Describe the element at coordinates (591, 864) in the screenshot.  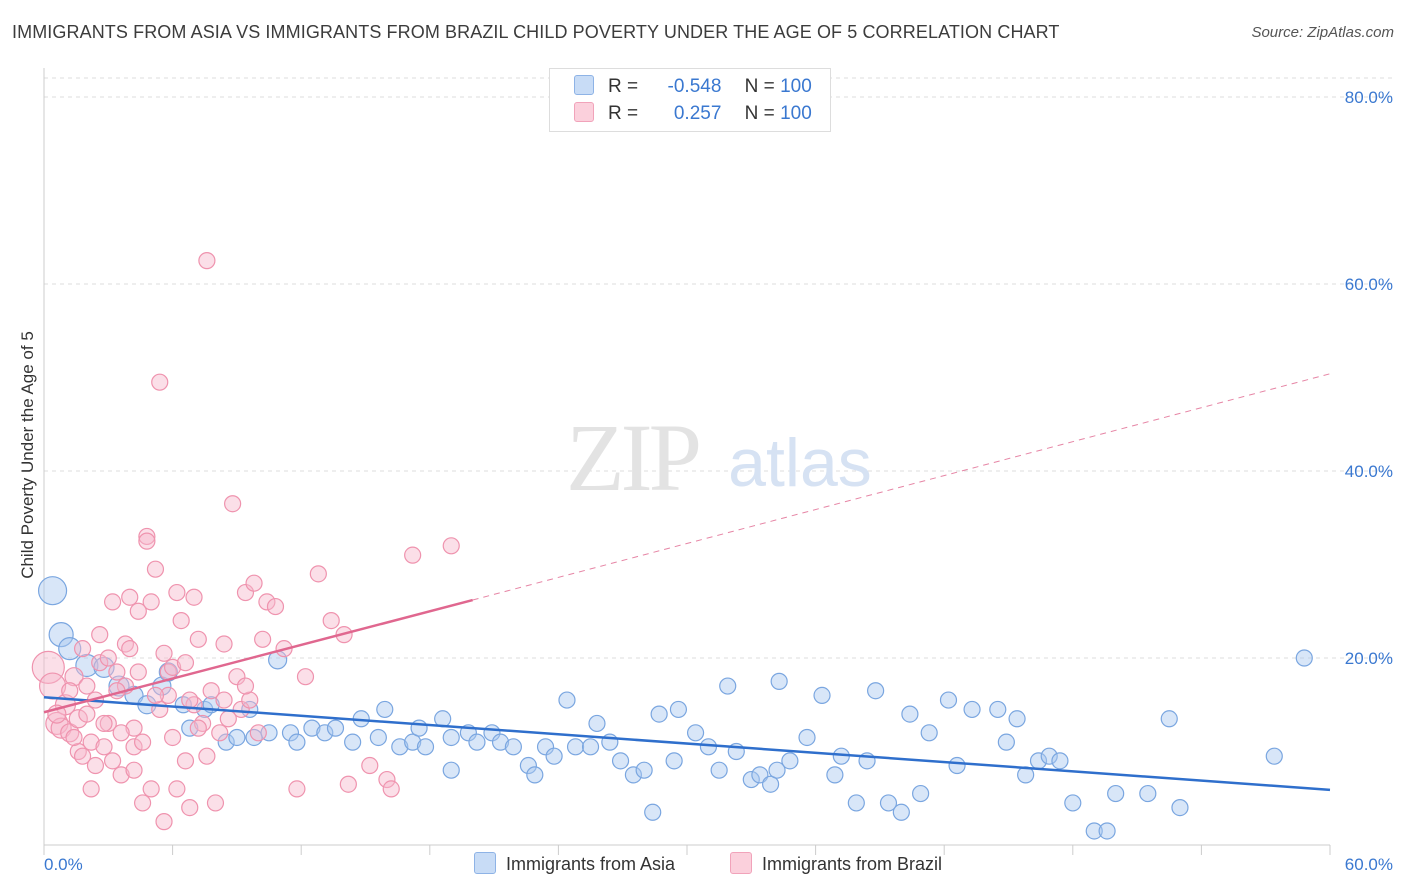
I see `legend-label-asia: Immigrants from Asia` at that location.